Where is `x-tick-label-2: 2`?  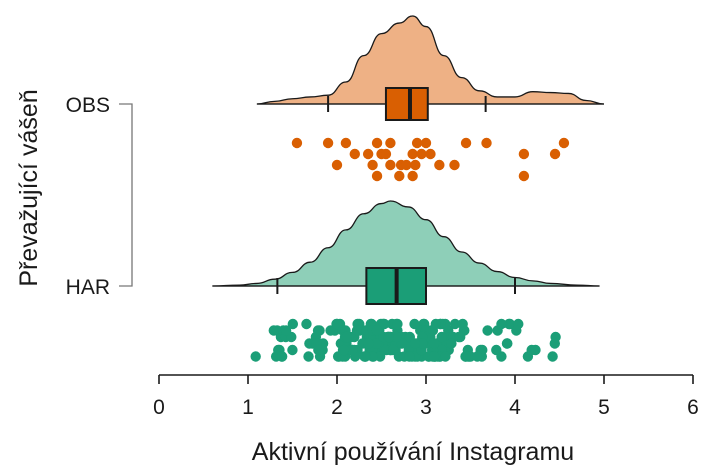 x-tick-label-2: 2 is located at coordinates (337, 407).